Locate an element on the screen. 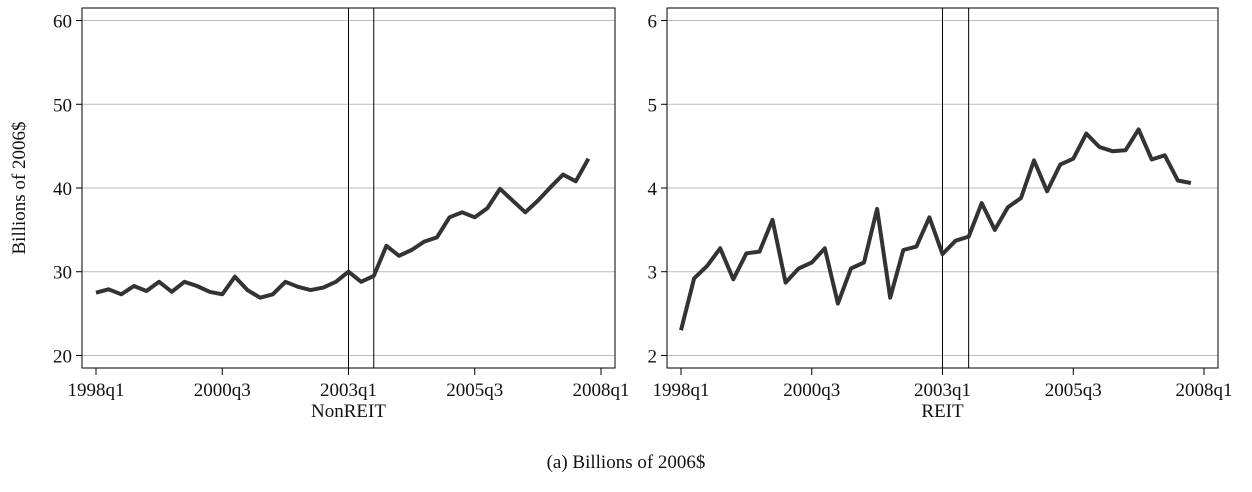 The width and height of the screenshot is (1252, 492). y-tick-label: 4 is located at coordinates (653, 189).